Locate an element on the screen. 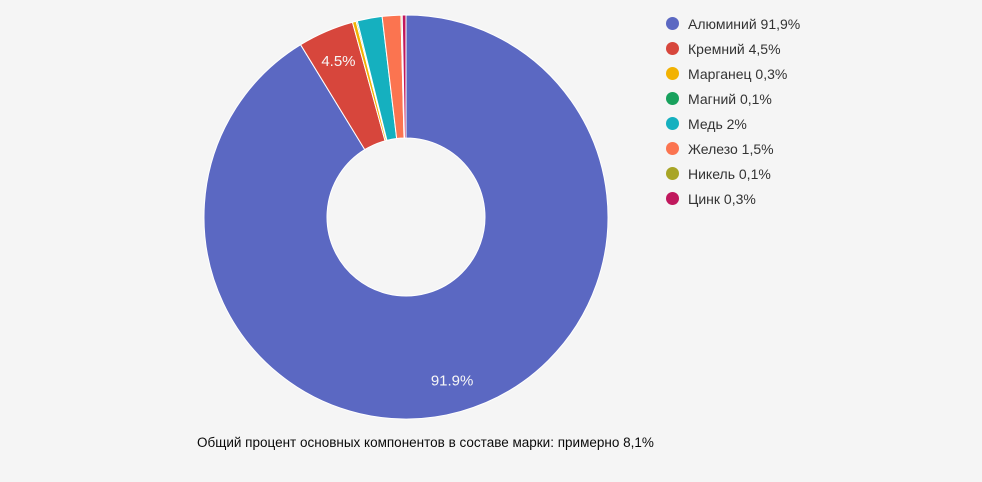 The height and width of the screenshot is (482, 982). legend-label: Никель 0,1% is located at coordinates (729, 173).